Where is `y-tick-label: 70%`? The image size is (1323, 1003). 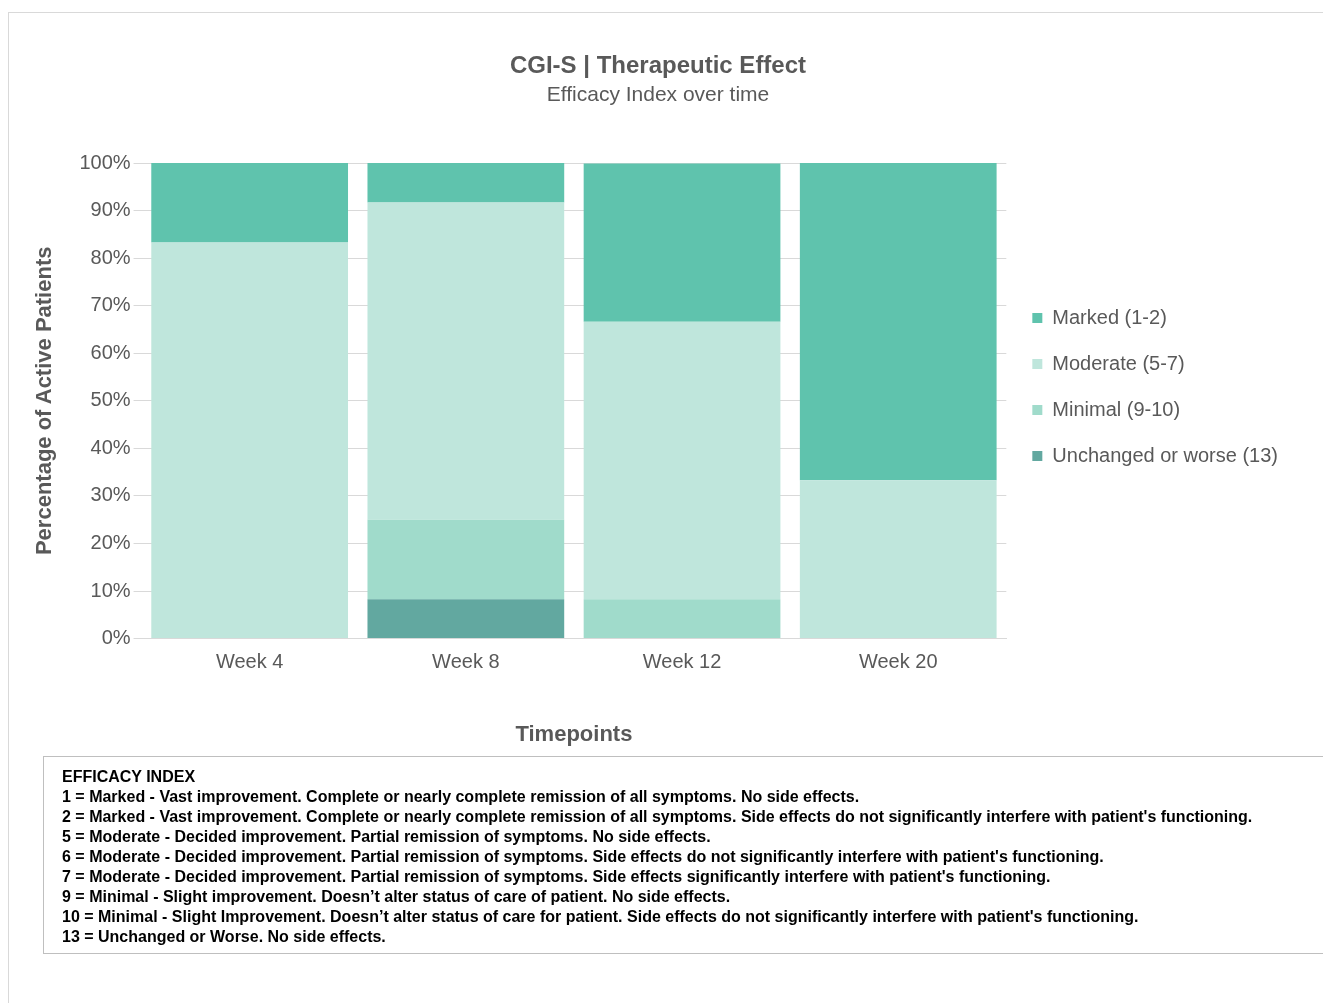
y-tick-label: 70% is located at coordinates (110, 304).